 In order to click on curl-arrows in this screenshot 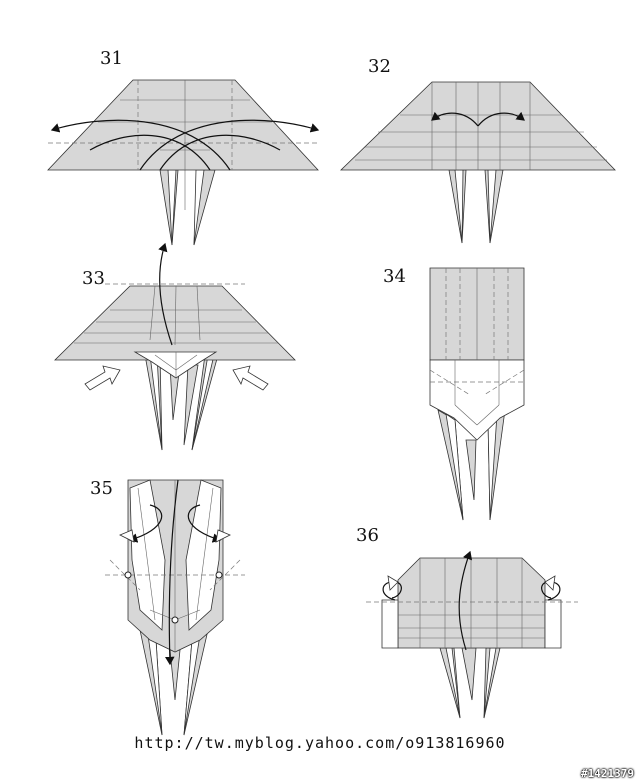, I will do `click(471, 588)`.